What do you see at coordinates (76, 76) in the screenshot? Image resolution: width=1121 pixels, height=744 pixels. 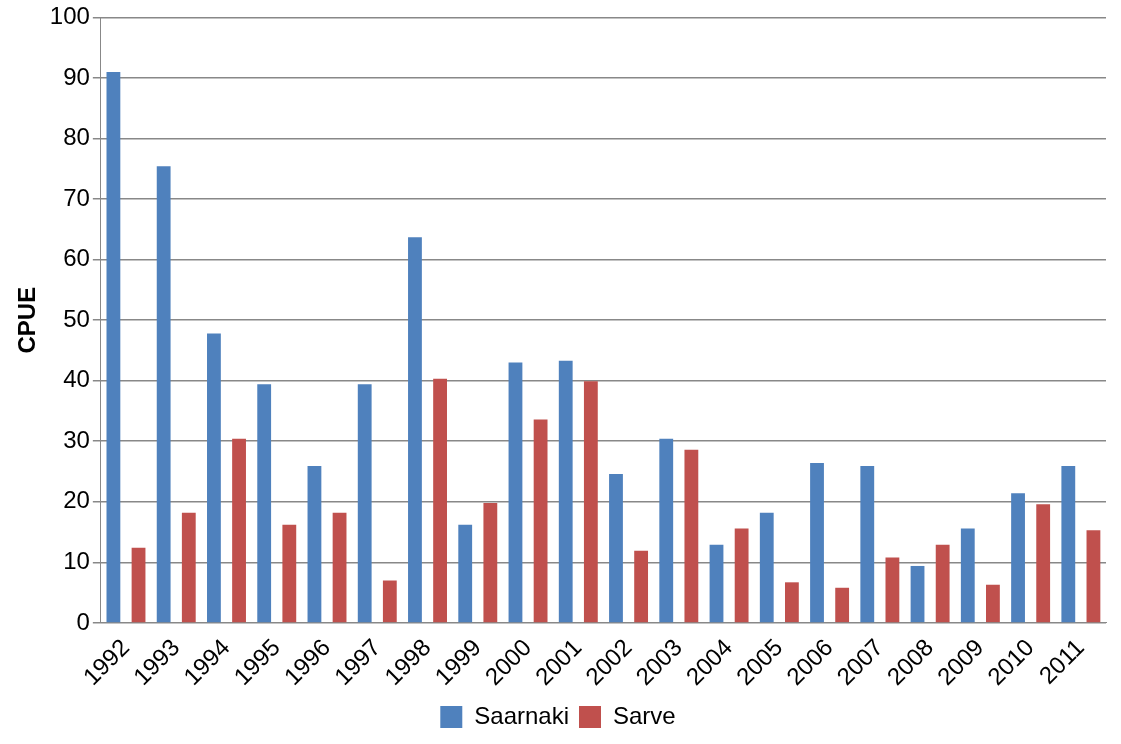 I see `y-tick-label: 90` at bounding box center [76, 76].